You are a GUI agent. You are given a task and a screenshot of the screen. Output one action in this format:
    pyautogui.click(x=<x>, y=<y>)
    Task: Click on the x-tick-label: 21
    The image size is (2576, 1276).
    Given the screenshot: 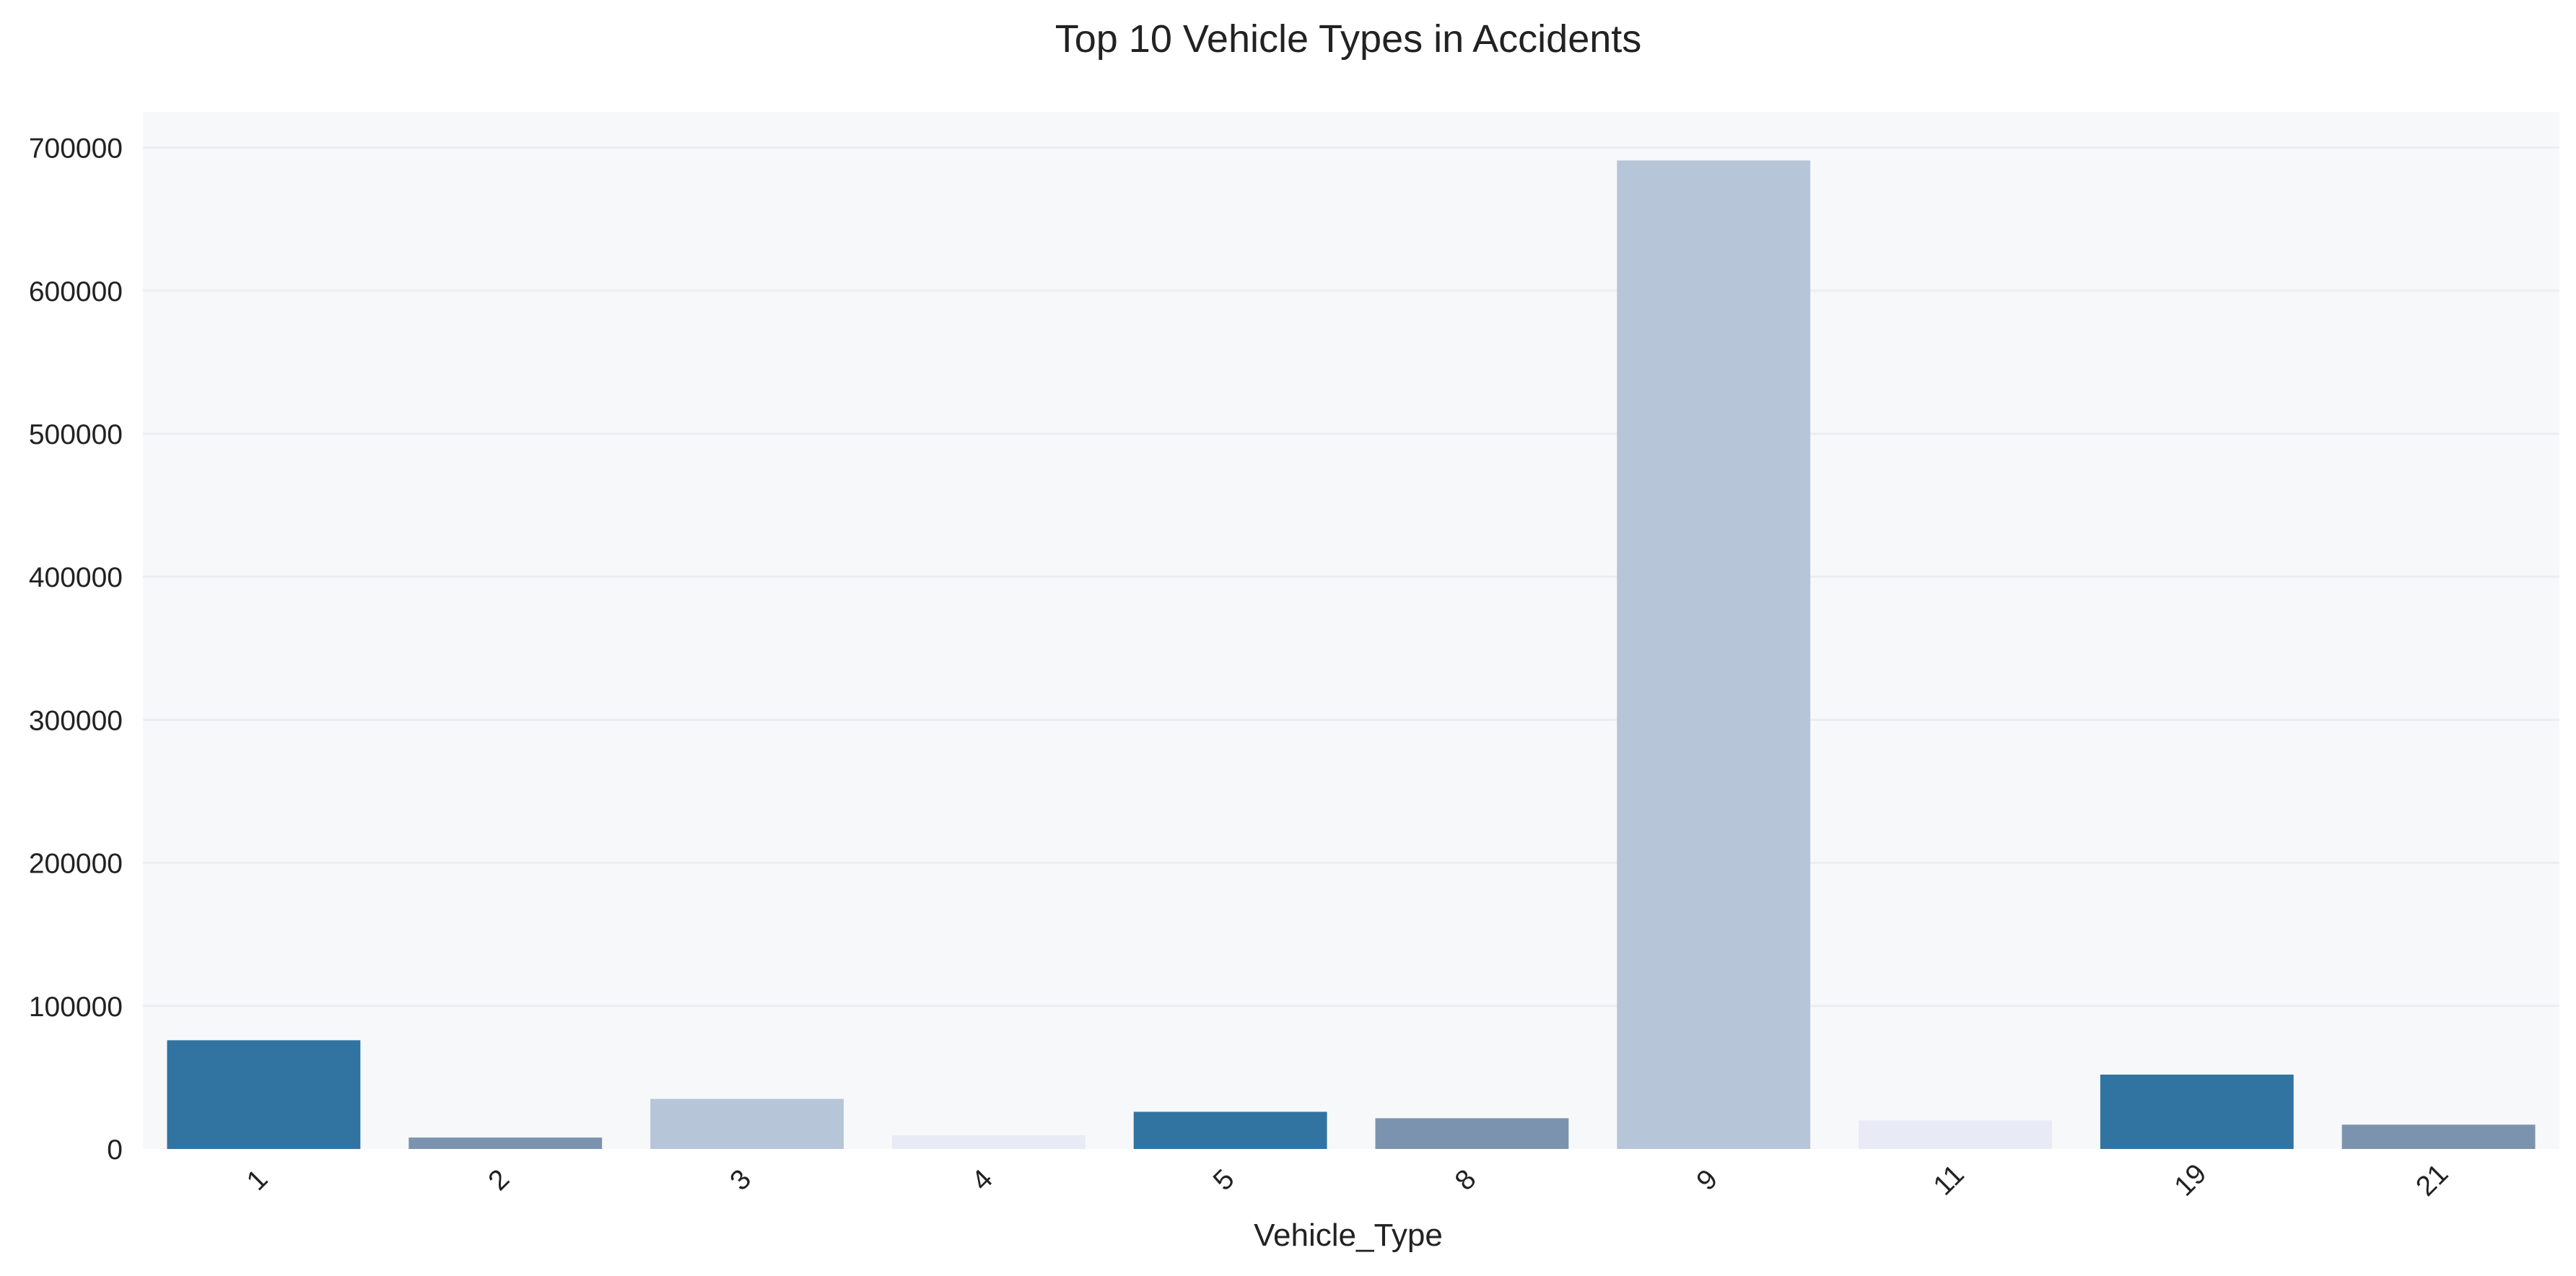 What is the action you would take?
    pyautogui.click(x=2432, y=1180)
    